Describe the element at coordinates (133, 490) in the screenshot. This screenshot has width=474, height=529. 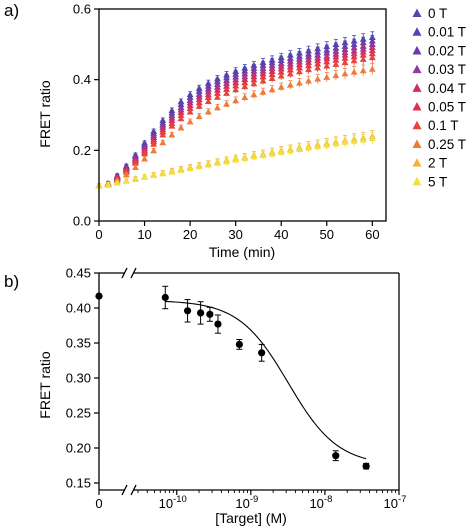
I see `axis-break-mark` at that location.